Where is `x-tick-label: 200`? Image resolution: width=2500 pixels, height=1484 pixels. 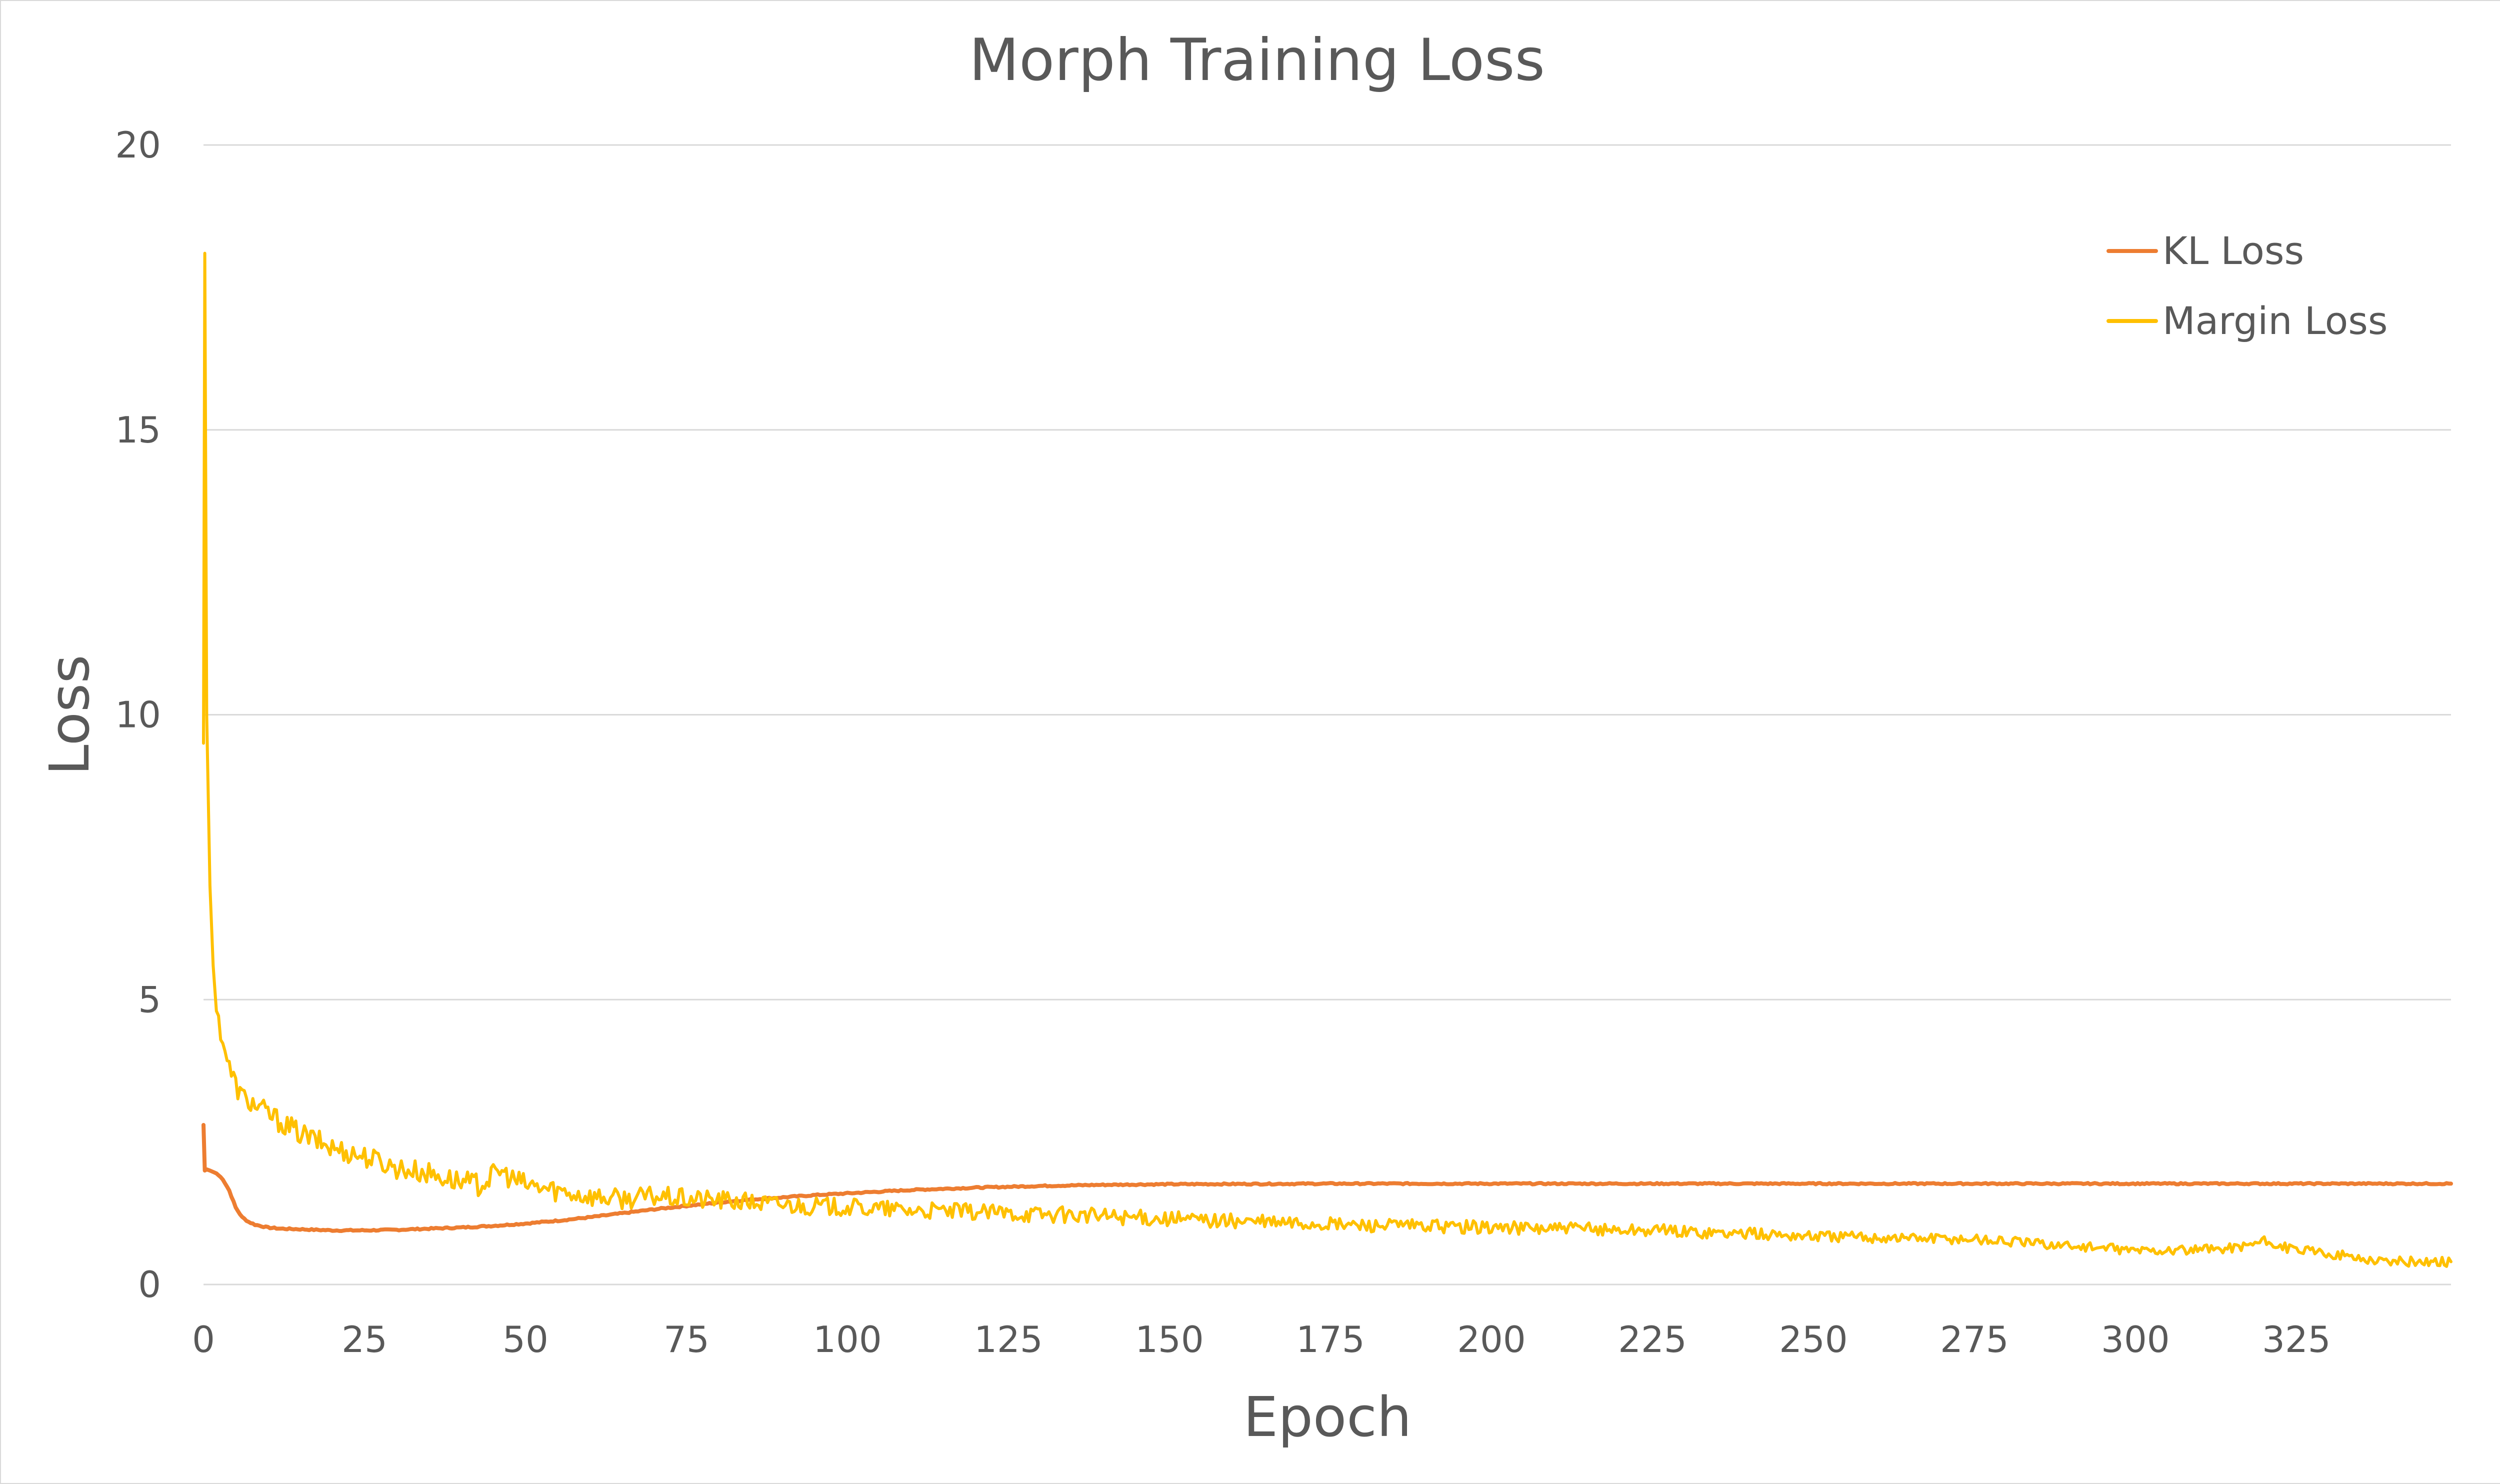
x-tick-label: 200 is located at coordinates (1491, 1339).